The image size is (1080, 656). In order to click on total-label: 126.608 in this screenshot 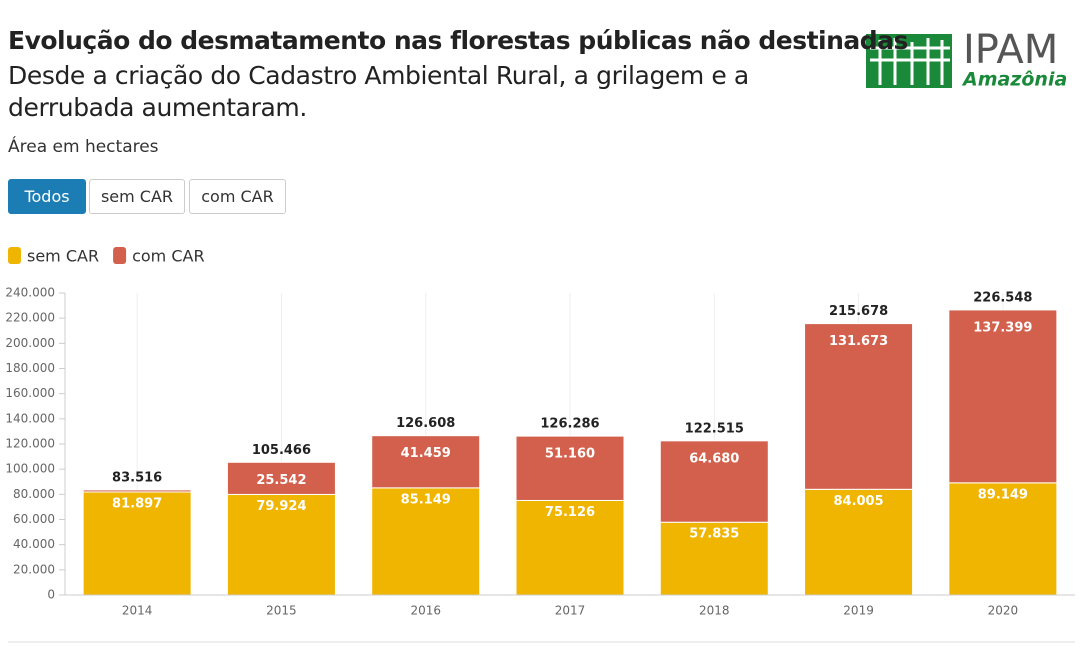, I will do `click(425, 423)`.